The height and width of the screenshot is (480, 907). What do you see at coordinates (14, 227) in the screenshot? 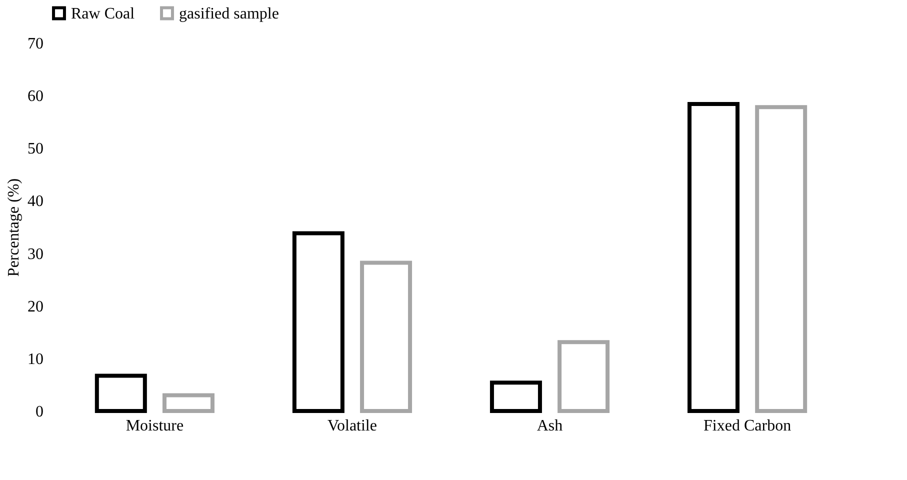
I see `y-axis-title: Percentage (%)` at bounding box center [14, 227].